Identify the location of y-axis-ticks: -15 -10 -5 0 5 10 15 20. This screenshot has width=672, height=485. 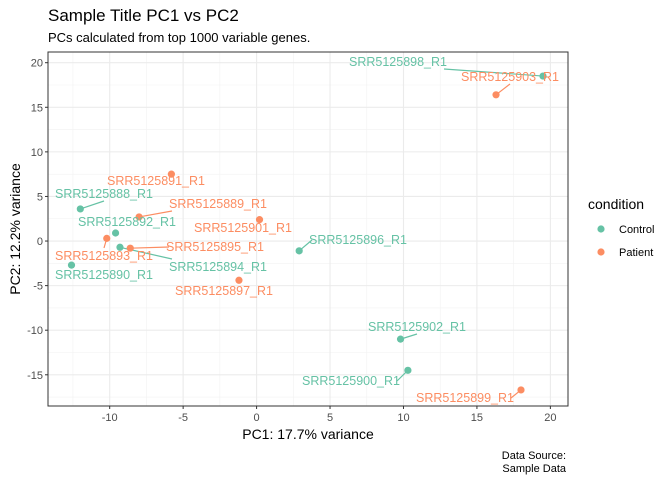
(37, 220).